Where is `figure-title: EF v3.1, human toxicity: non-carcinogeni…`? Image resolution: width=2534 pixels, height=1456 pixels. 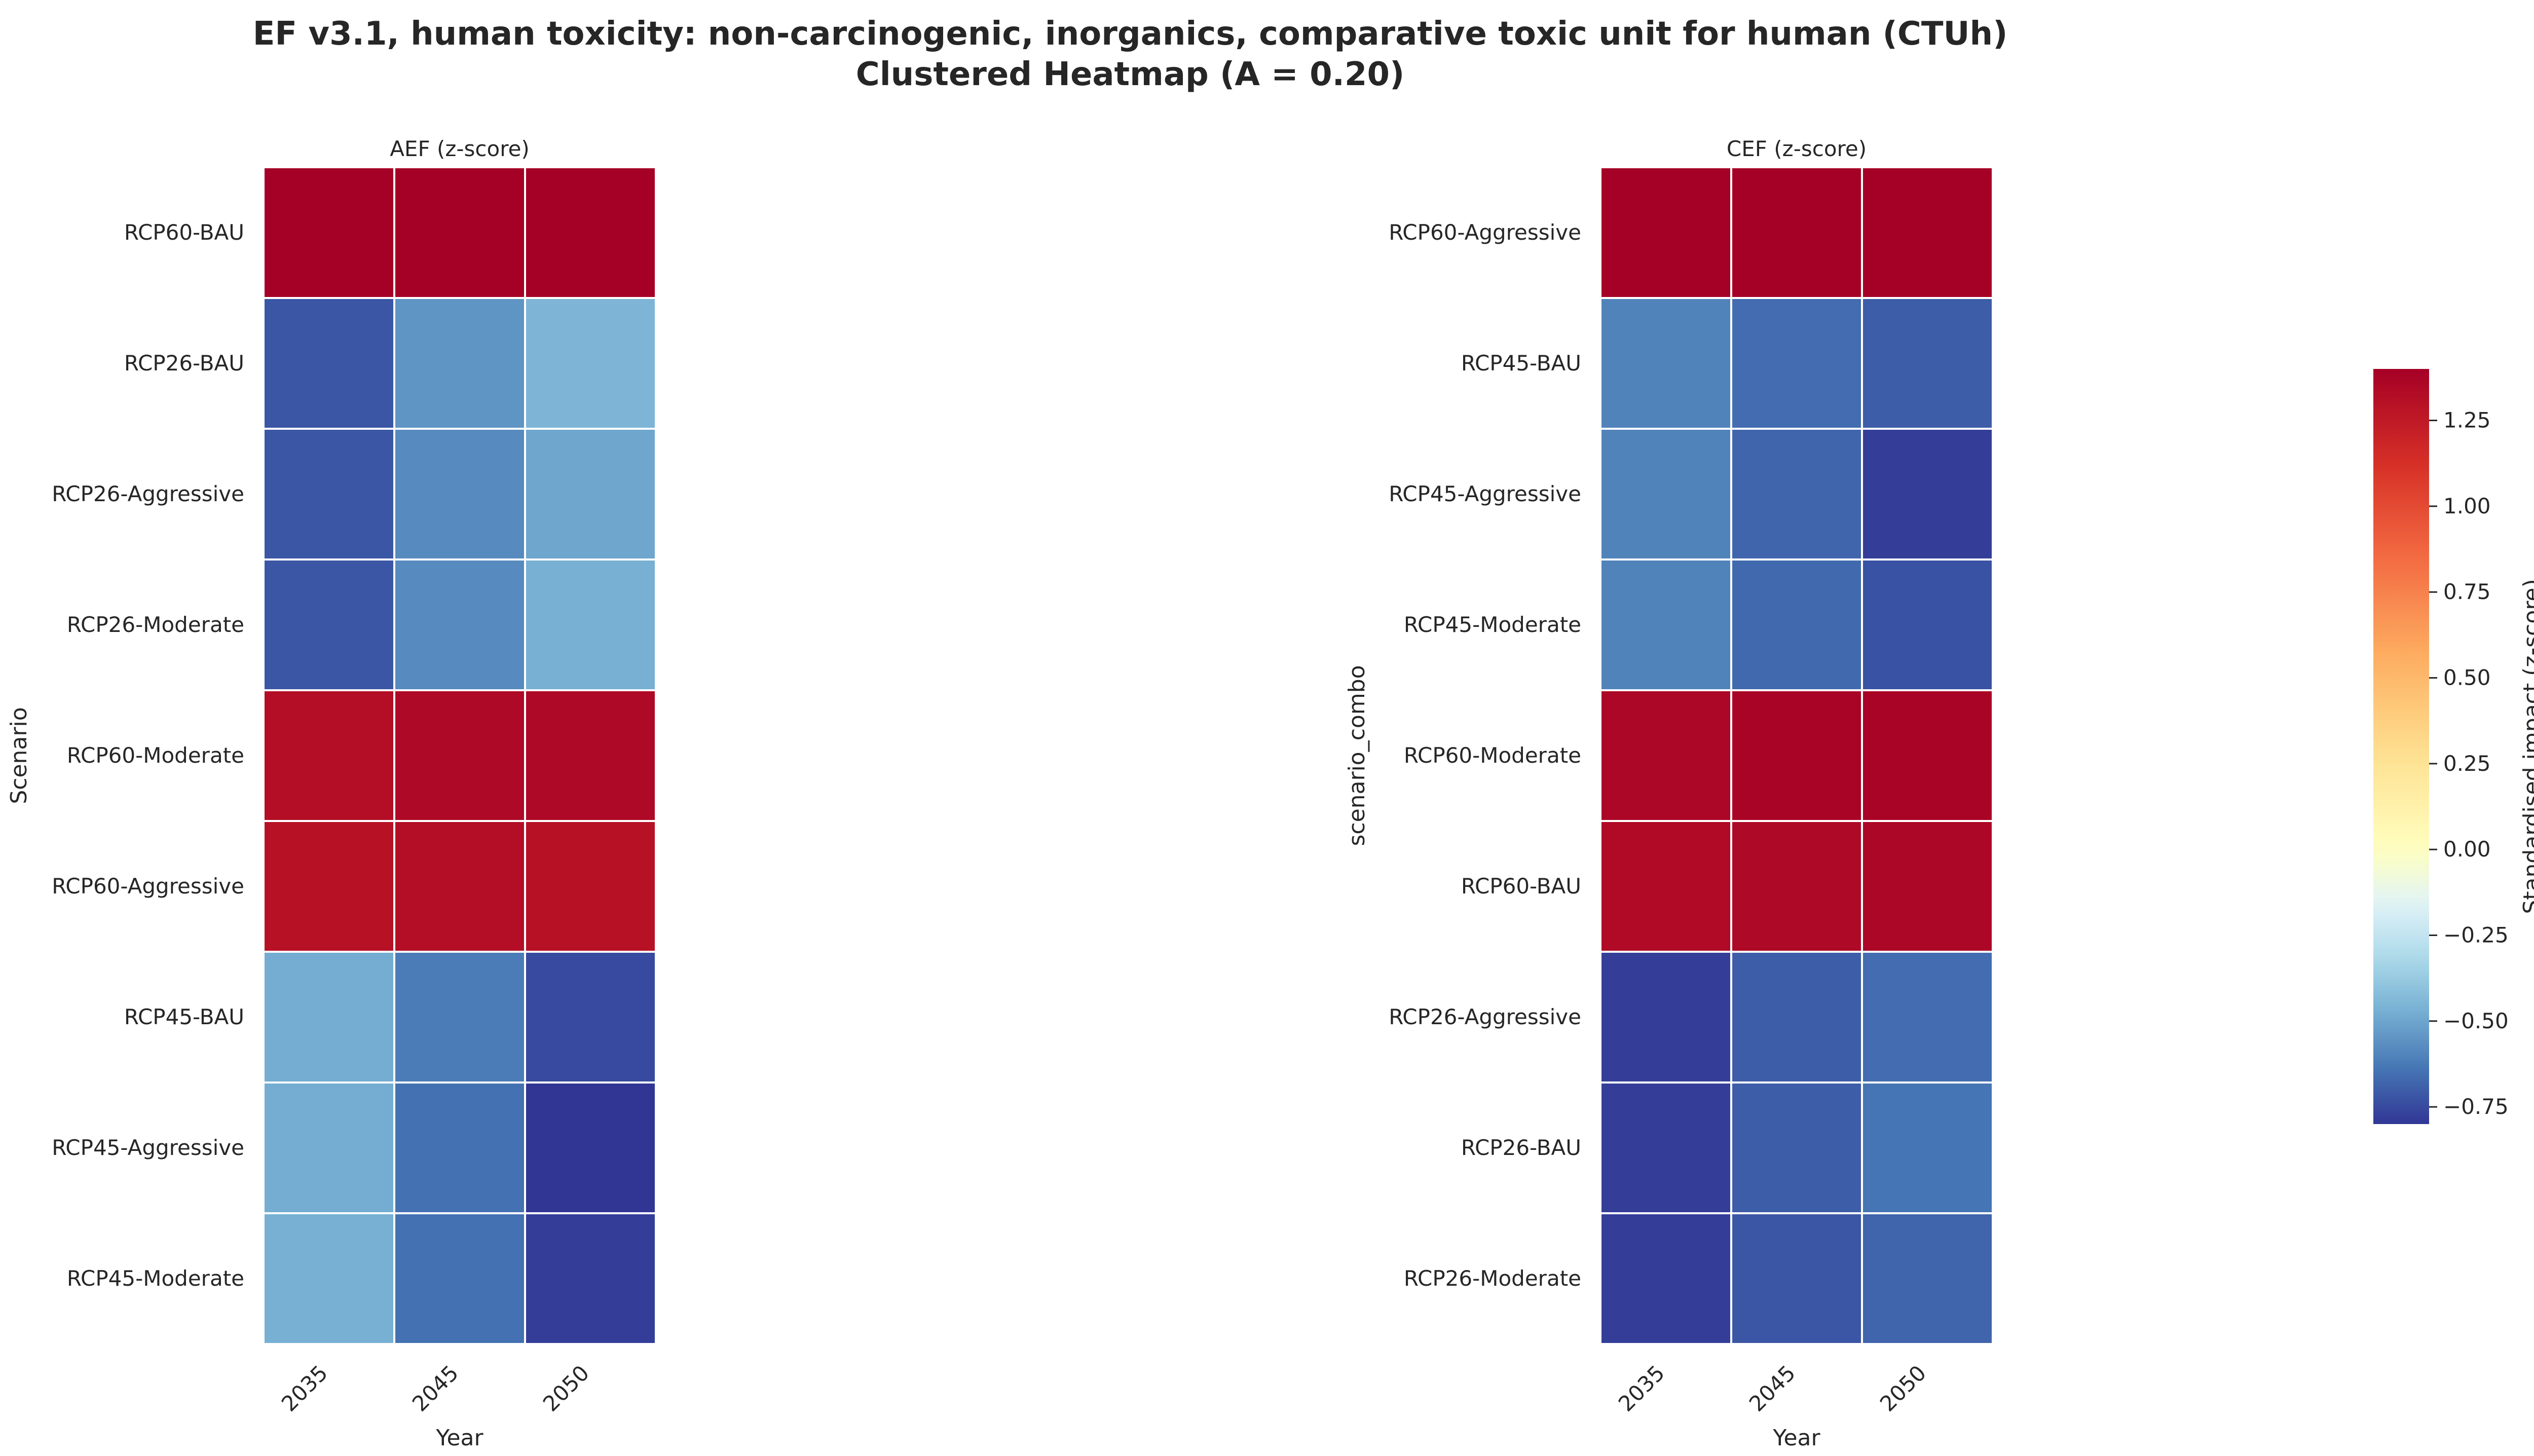
figure-title: EF v3.1, human toxicity: non-carcinogeni… is located at coordinates (1131, 34).